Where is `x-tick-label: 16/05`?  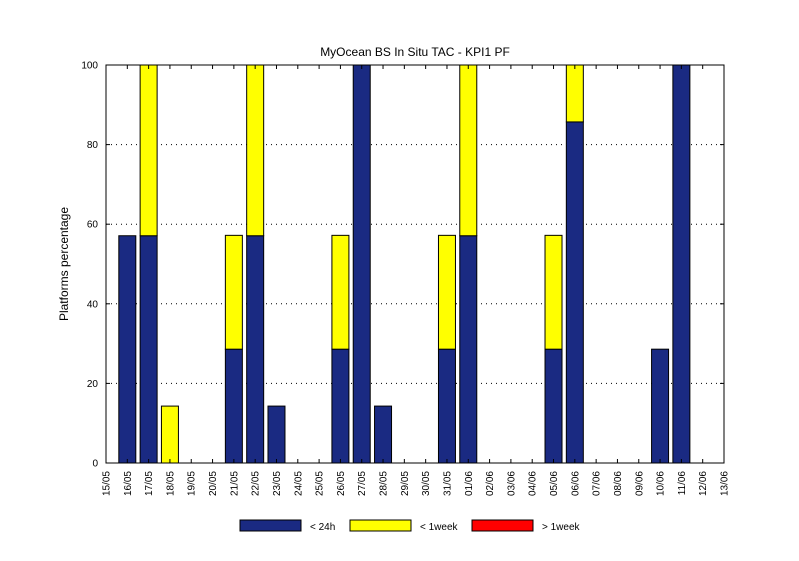
x-tick-label: 16/05 is located at coordinates (128, 483).